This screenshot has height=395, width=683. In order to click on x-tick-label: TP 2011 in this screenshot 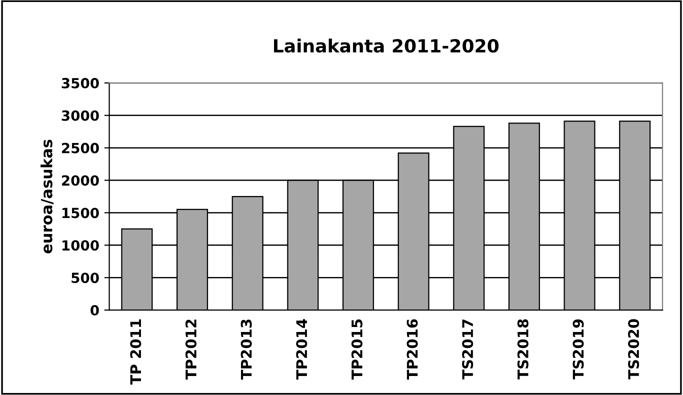, I will do `click(136, 352)`.